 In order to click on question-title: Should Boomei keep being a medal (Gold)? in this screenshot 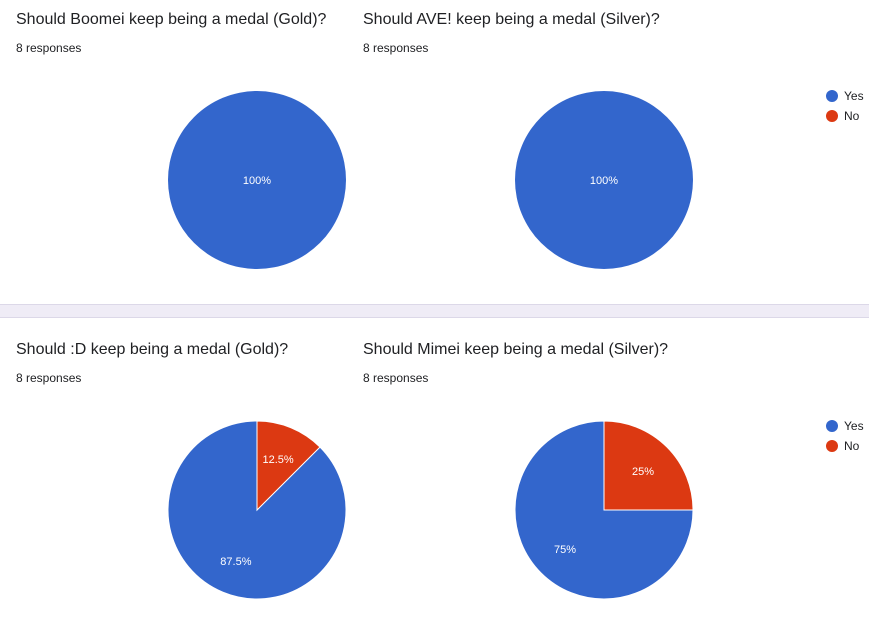, I will do `click(171, 19)`.